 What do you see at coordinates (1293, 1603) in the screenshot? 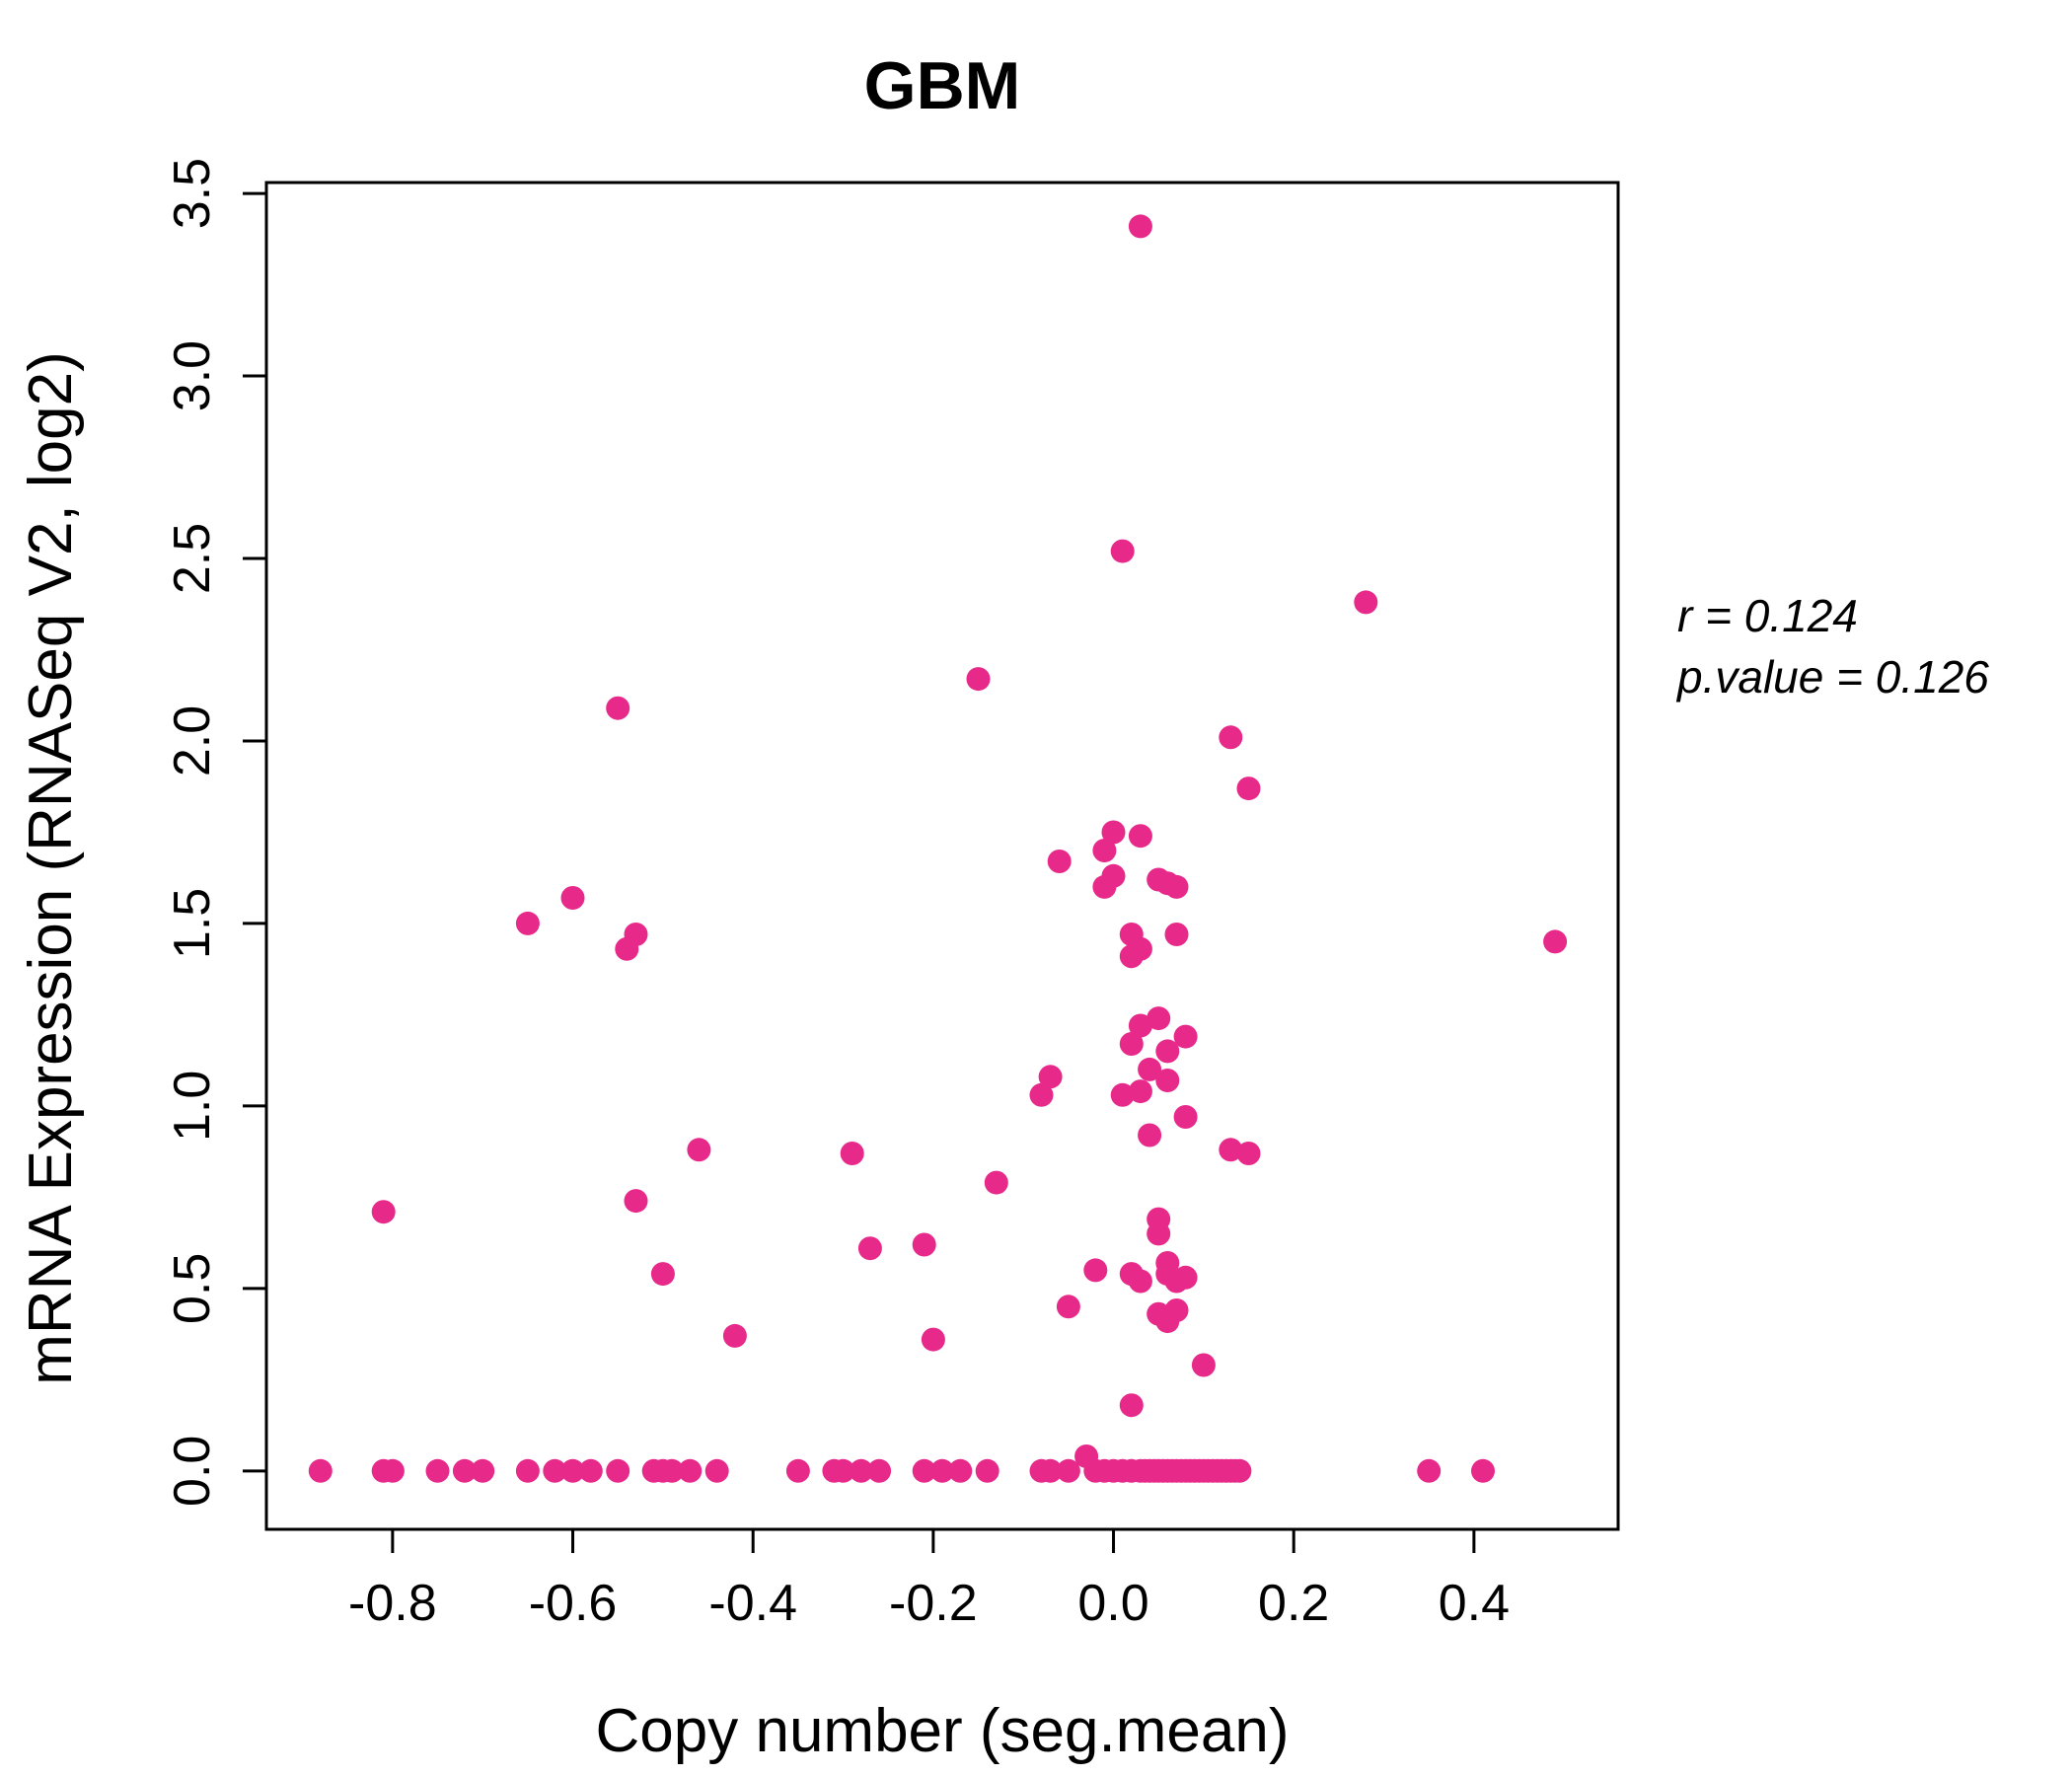
I see `x-tick-label: 0.2` at bounding box center [1293, 1603].